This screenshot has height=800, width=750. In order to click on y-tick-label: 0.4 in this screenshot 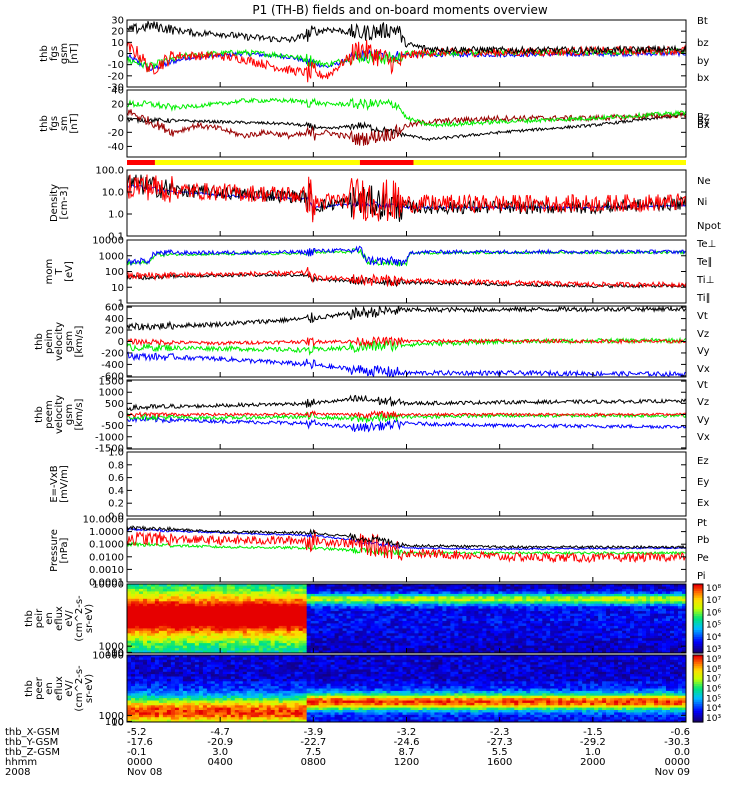, I will do `click(116, 491)`.